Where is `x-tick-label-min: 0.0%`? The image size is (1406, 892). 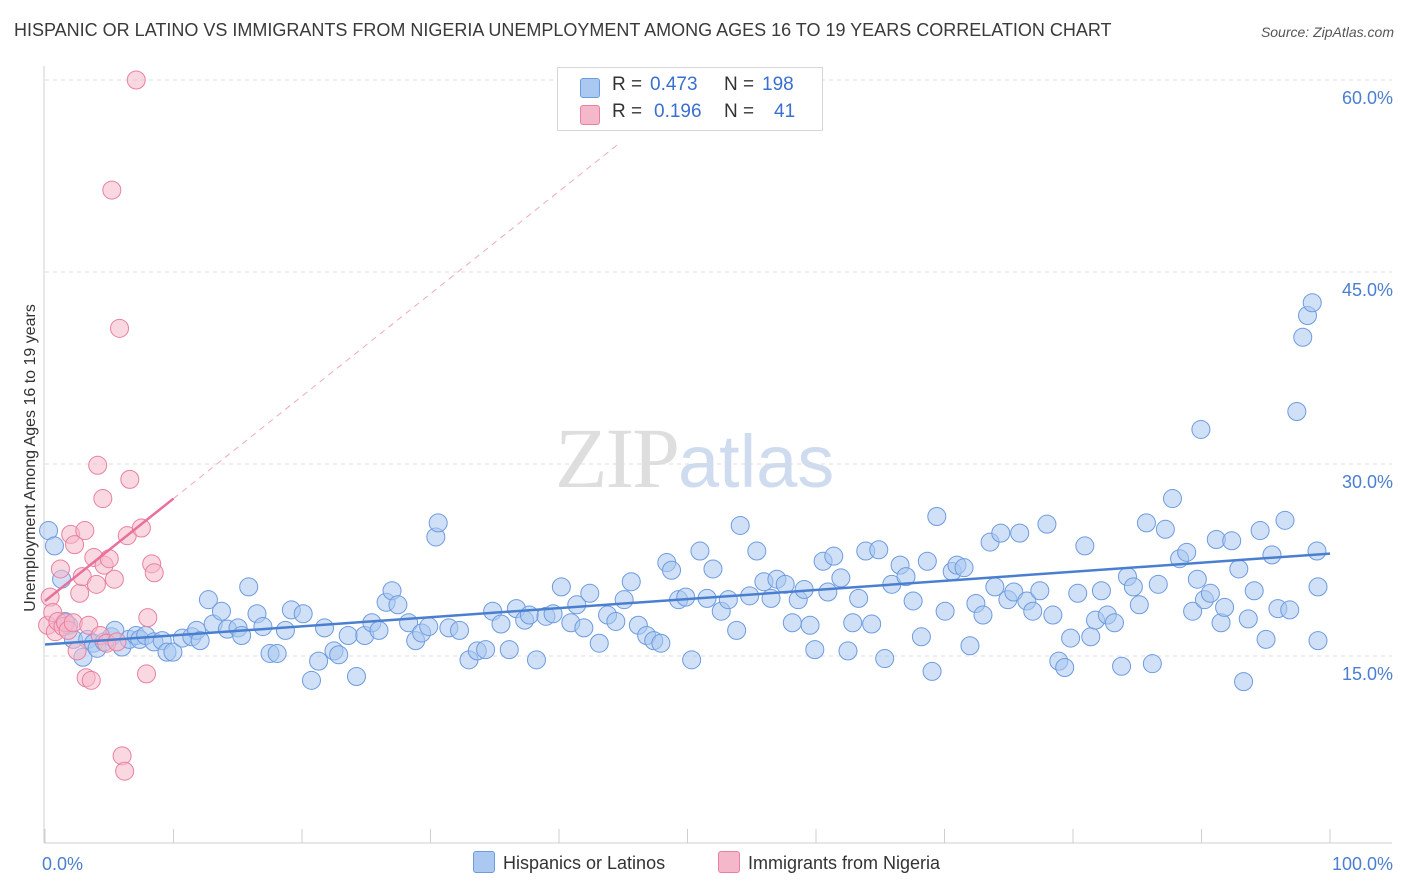
x-tick-label-min: 0.0% is located at coordinates (62, 864).